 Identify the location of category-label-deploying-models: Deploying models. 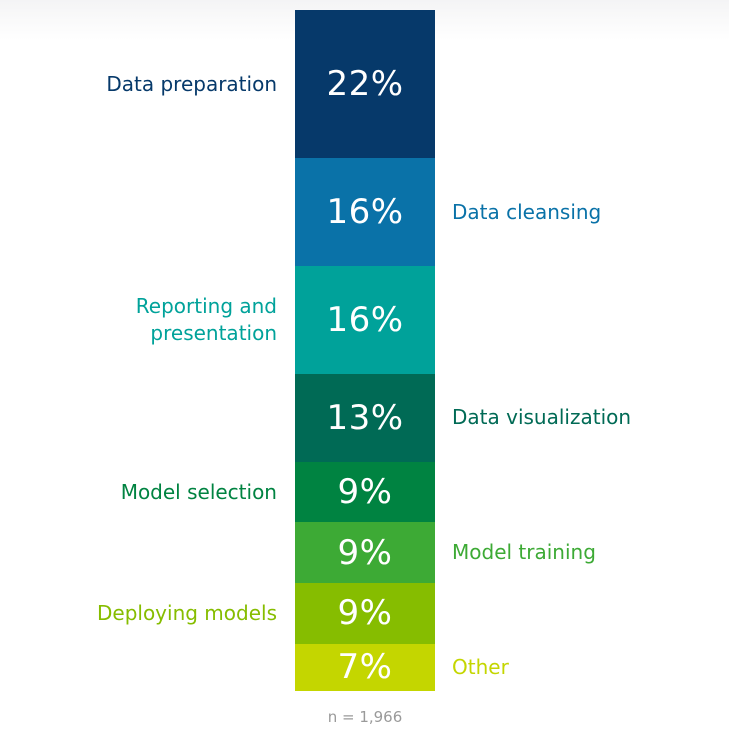
(186, 612).